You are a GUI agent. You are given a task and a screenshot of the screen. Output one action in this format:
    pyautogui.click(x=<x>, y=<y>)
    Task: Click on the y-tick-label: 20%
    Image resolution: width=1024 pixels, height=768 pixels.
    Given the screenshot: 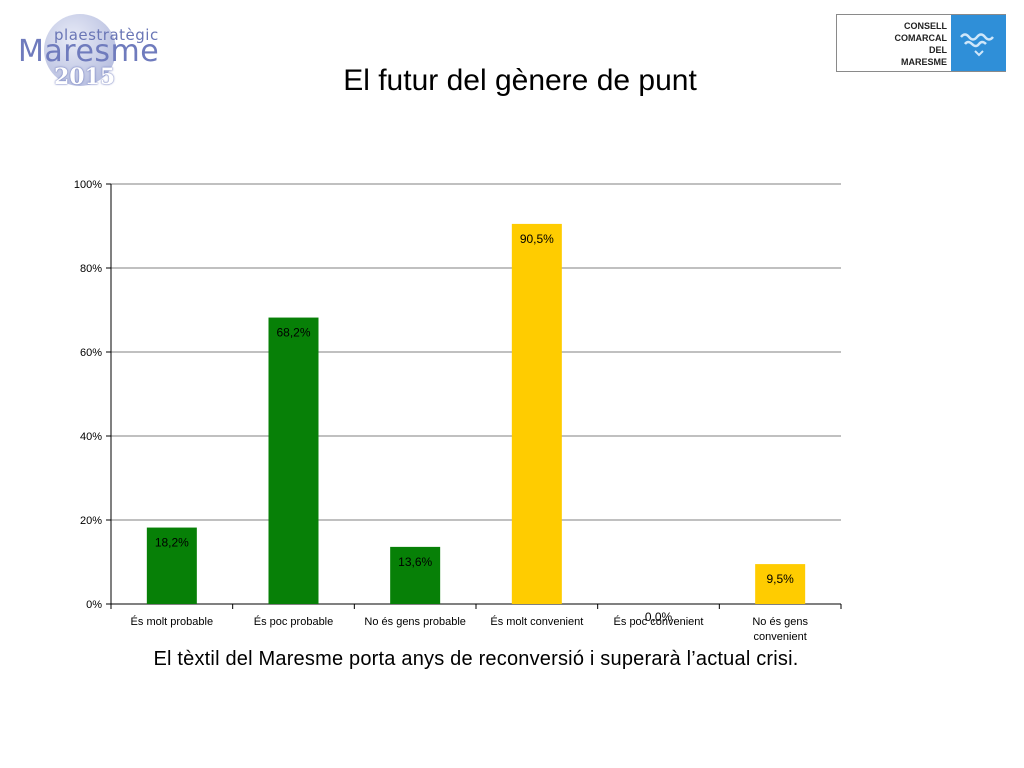 What is the action you would take?
    pyautogui.click(x=91, y=521)
    